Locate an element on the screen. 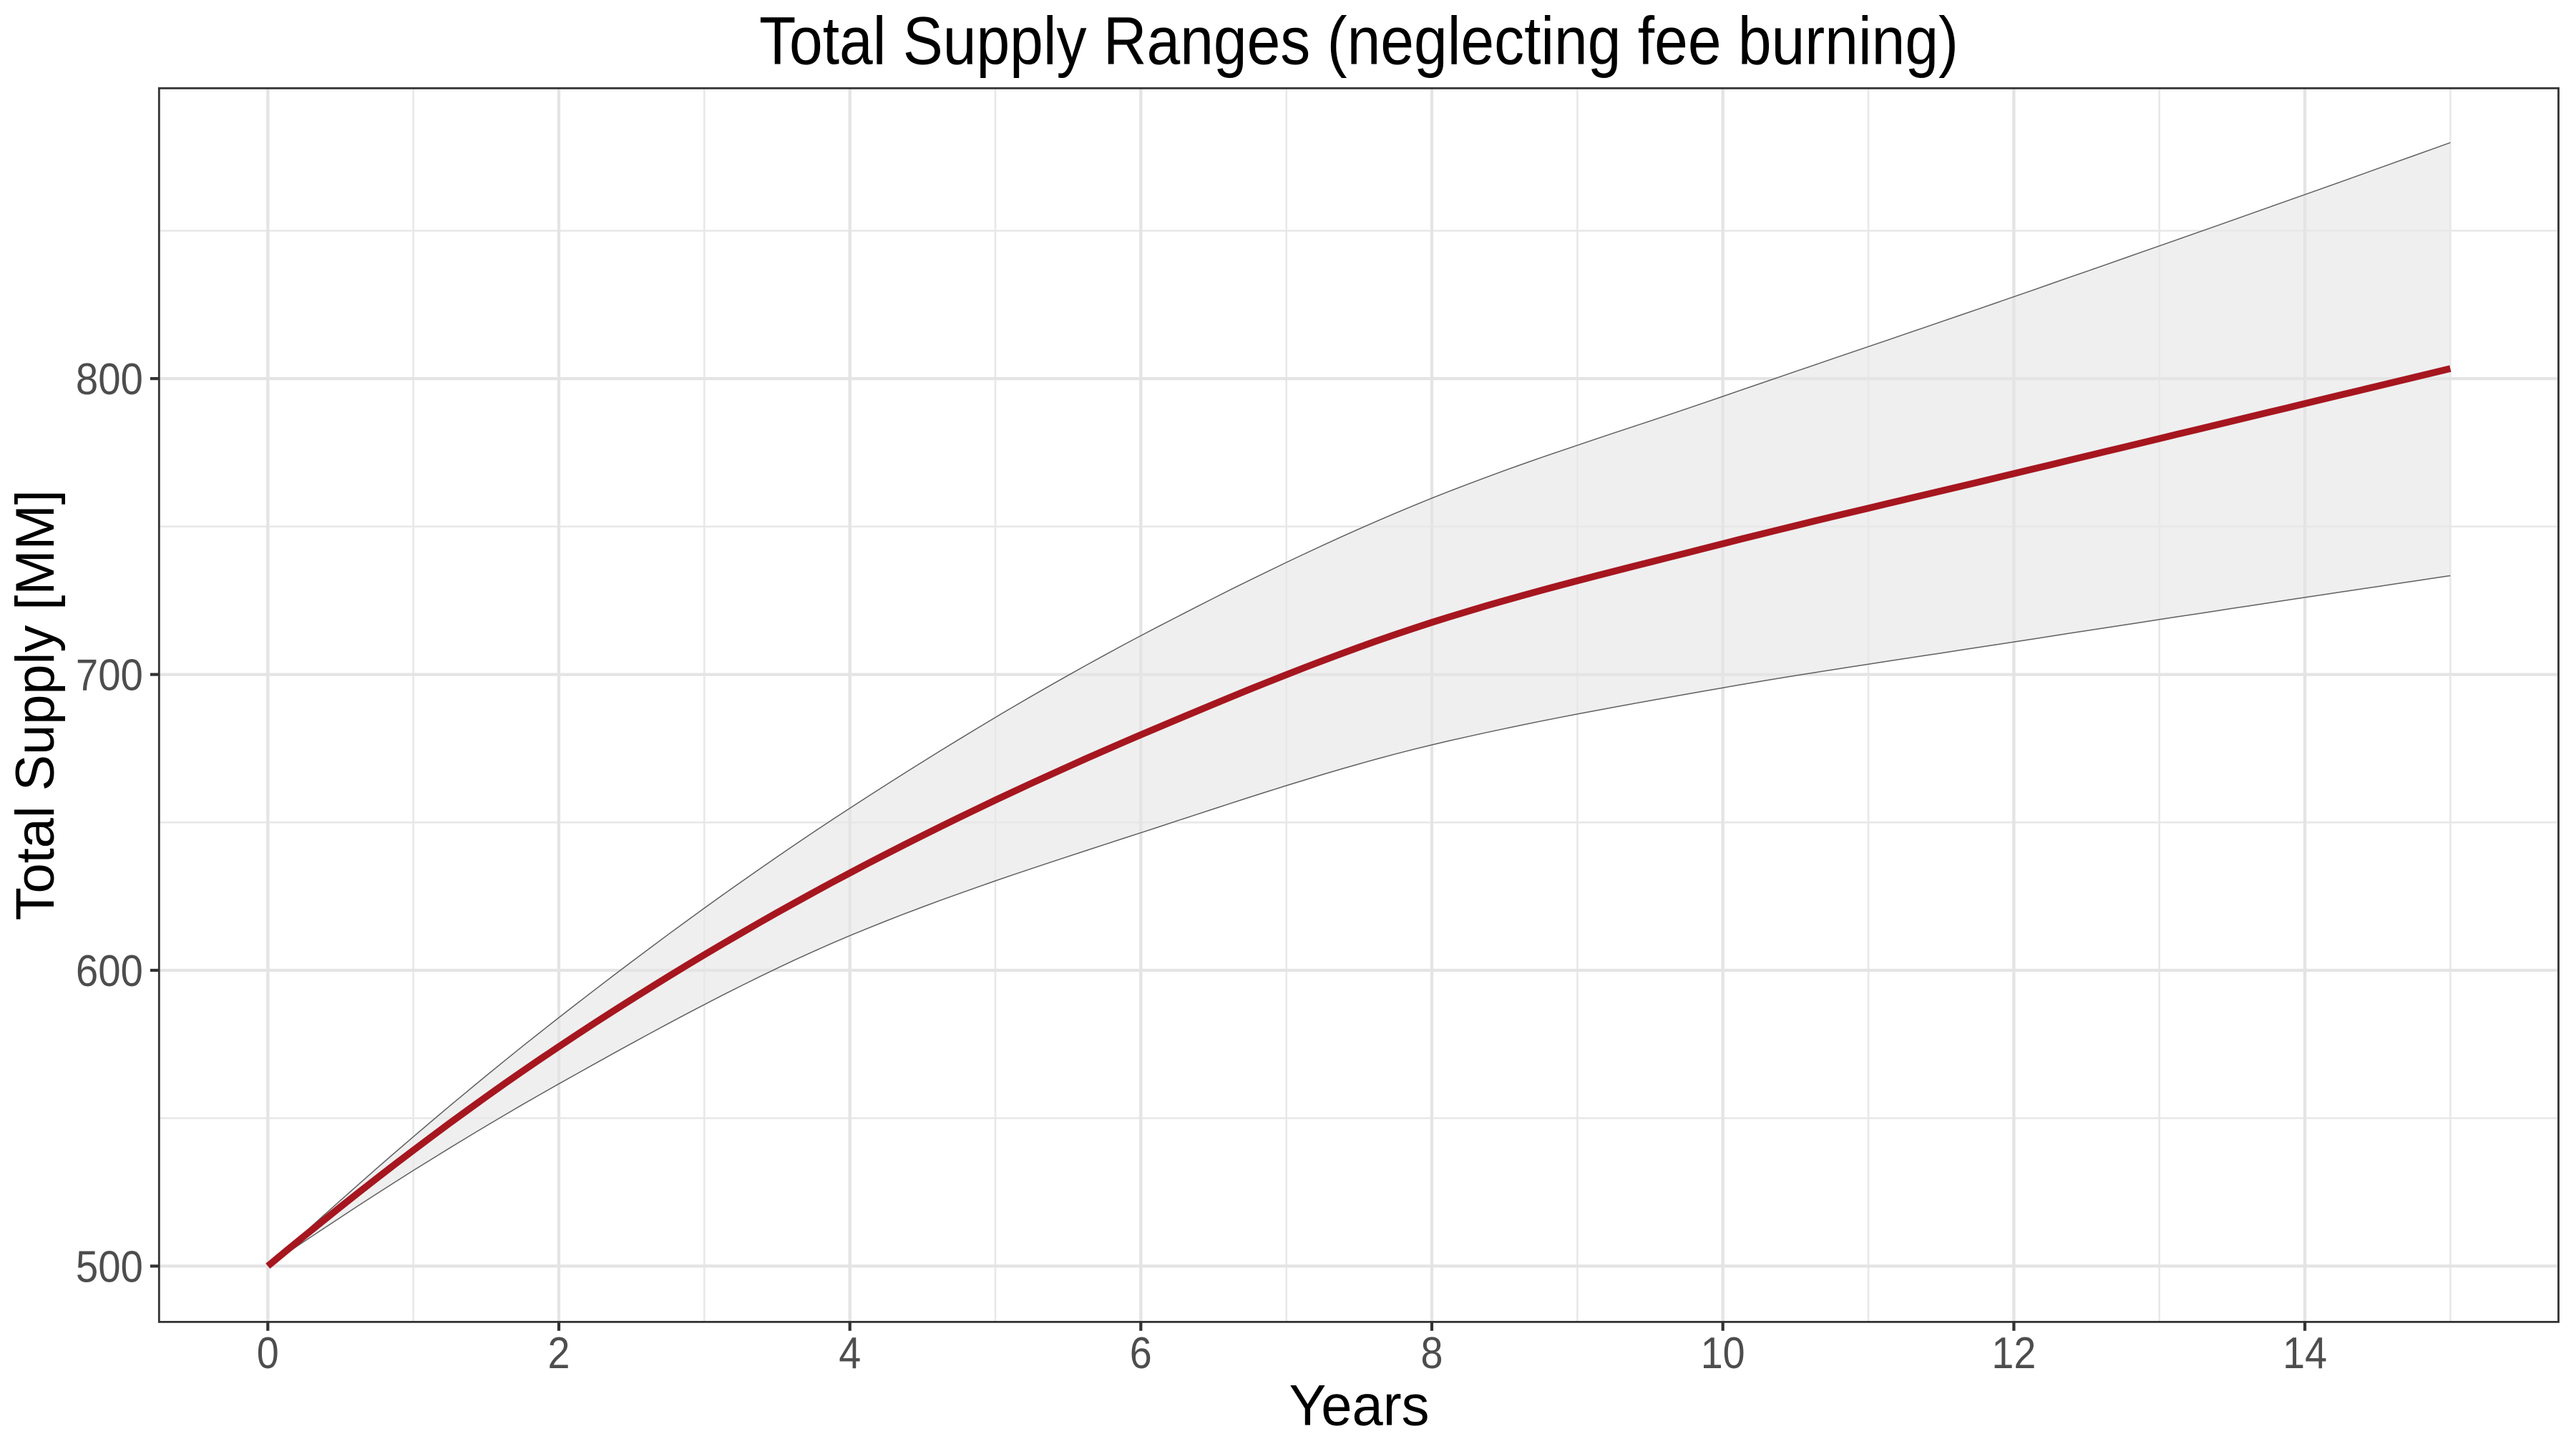  svg-text: 800 is located at coordinates (109, 379).